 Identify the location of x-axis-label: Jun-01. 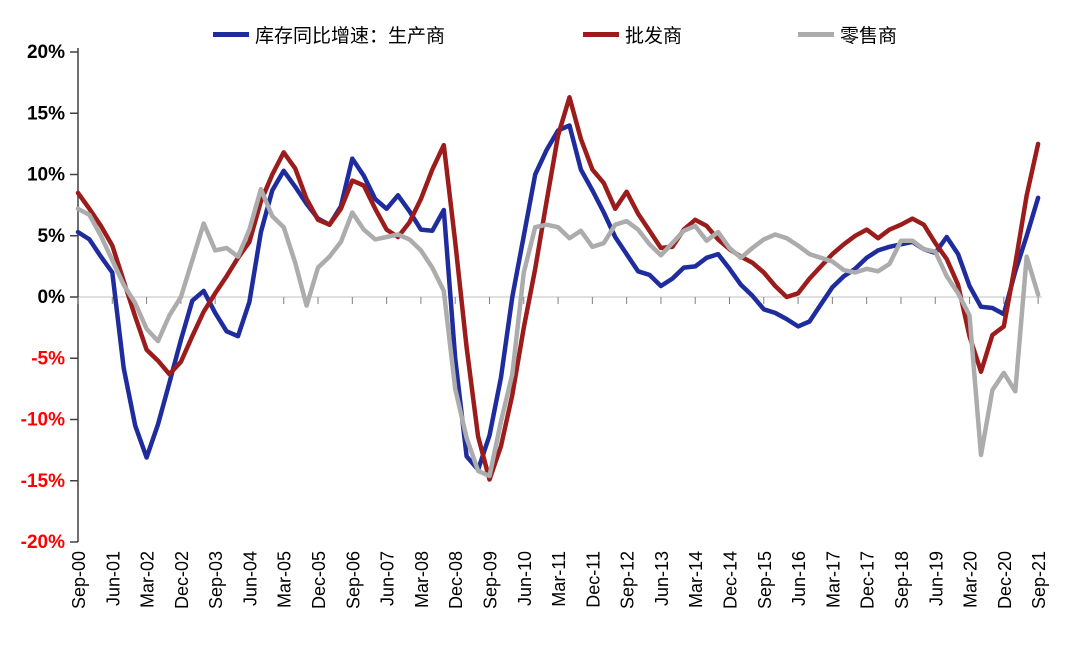
(113, 578).